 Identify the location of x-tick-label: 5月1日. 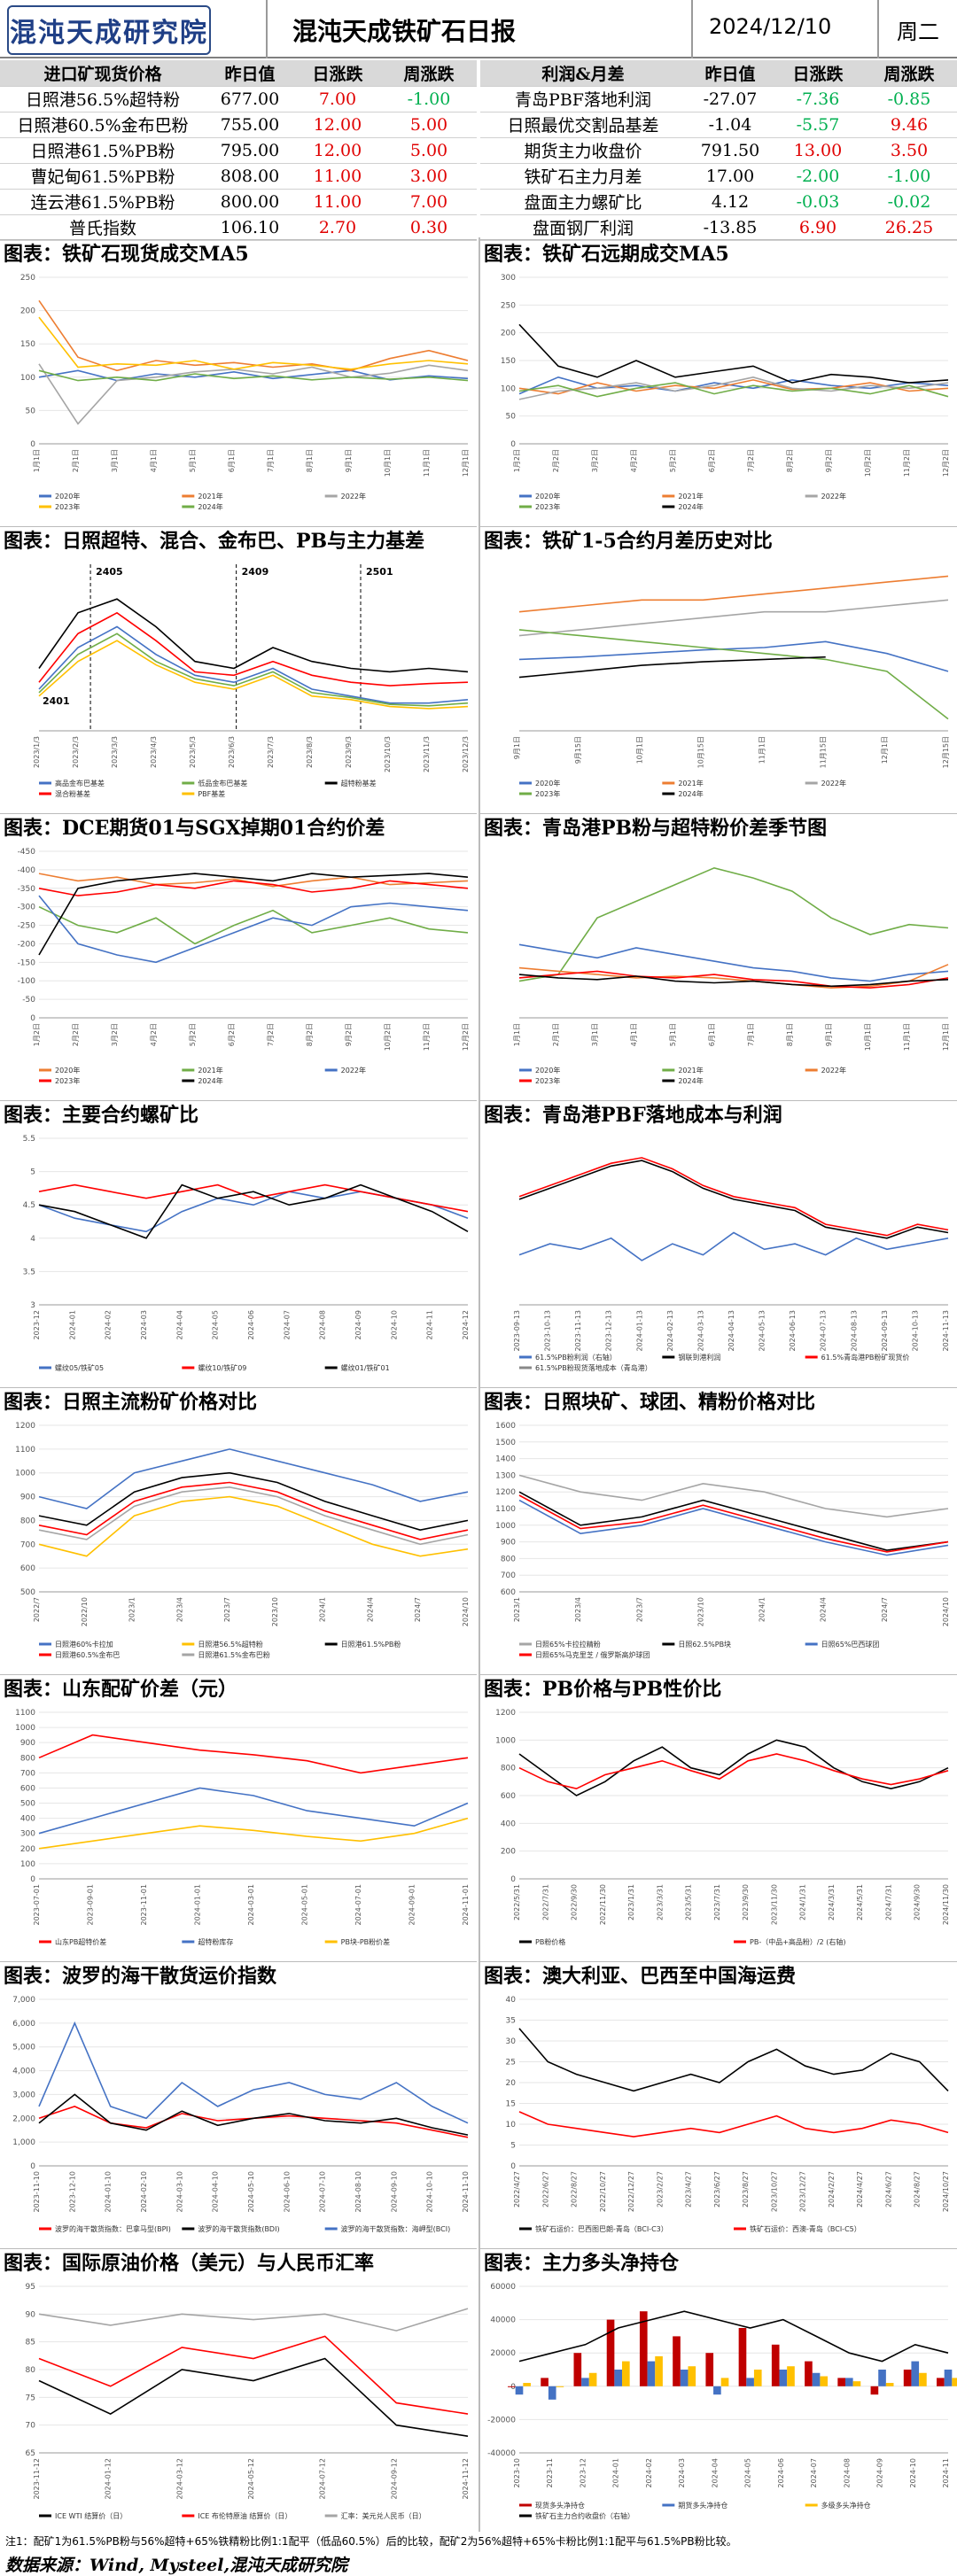
(193, 460).